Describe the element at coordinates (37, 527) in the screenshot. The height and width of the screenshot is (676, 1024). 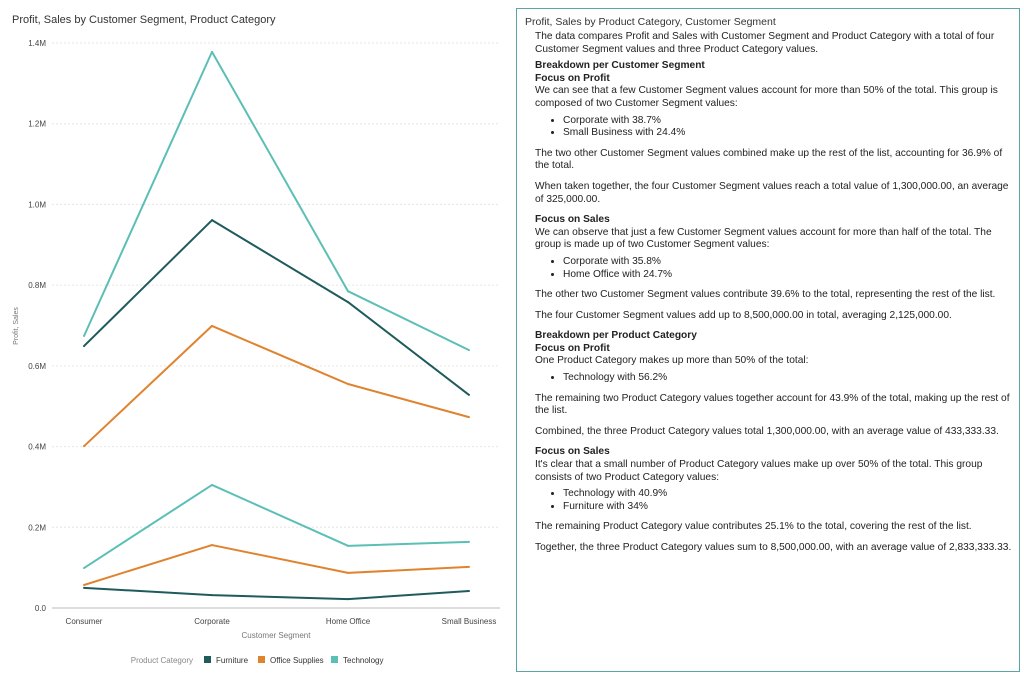
I see `y-tick-label: 0.2M` at that location.